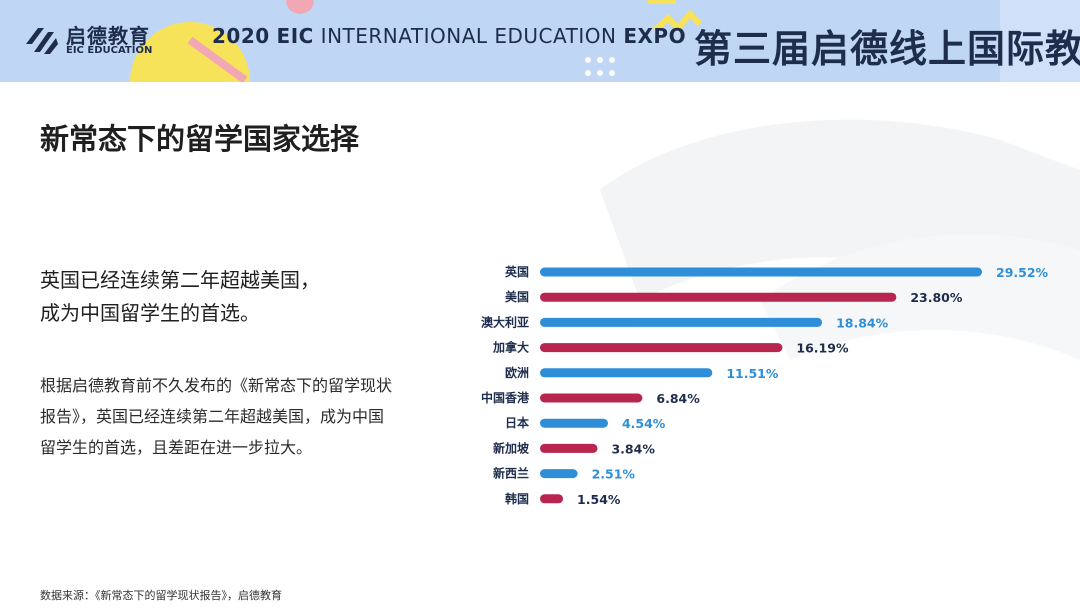 The image size is (1080, 608). Describe the element at coordinates (200, 139) in the screenshot. I see `page-title: 新常态下的留学国家选择` at that location.